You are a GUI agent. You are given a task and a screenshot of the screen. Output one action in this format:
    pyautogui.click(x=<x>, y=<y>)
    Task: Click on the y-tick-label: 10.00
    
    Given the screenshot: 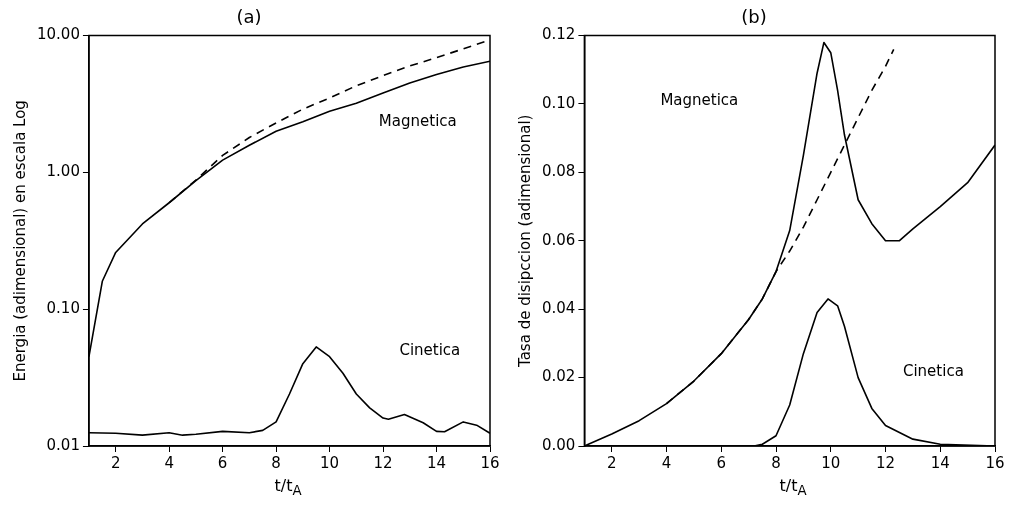 What is the action you would take?
    pyautogui.click(x=58, y=34)
    